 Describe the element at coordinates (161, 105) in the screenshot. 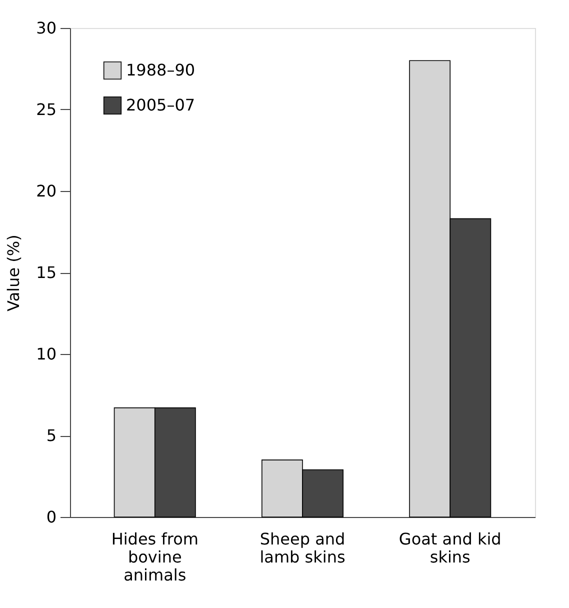

I see `legend-label: 2005–07` at that location.